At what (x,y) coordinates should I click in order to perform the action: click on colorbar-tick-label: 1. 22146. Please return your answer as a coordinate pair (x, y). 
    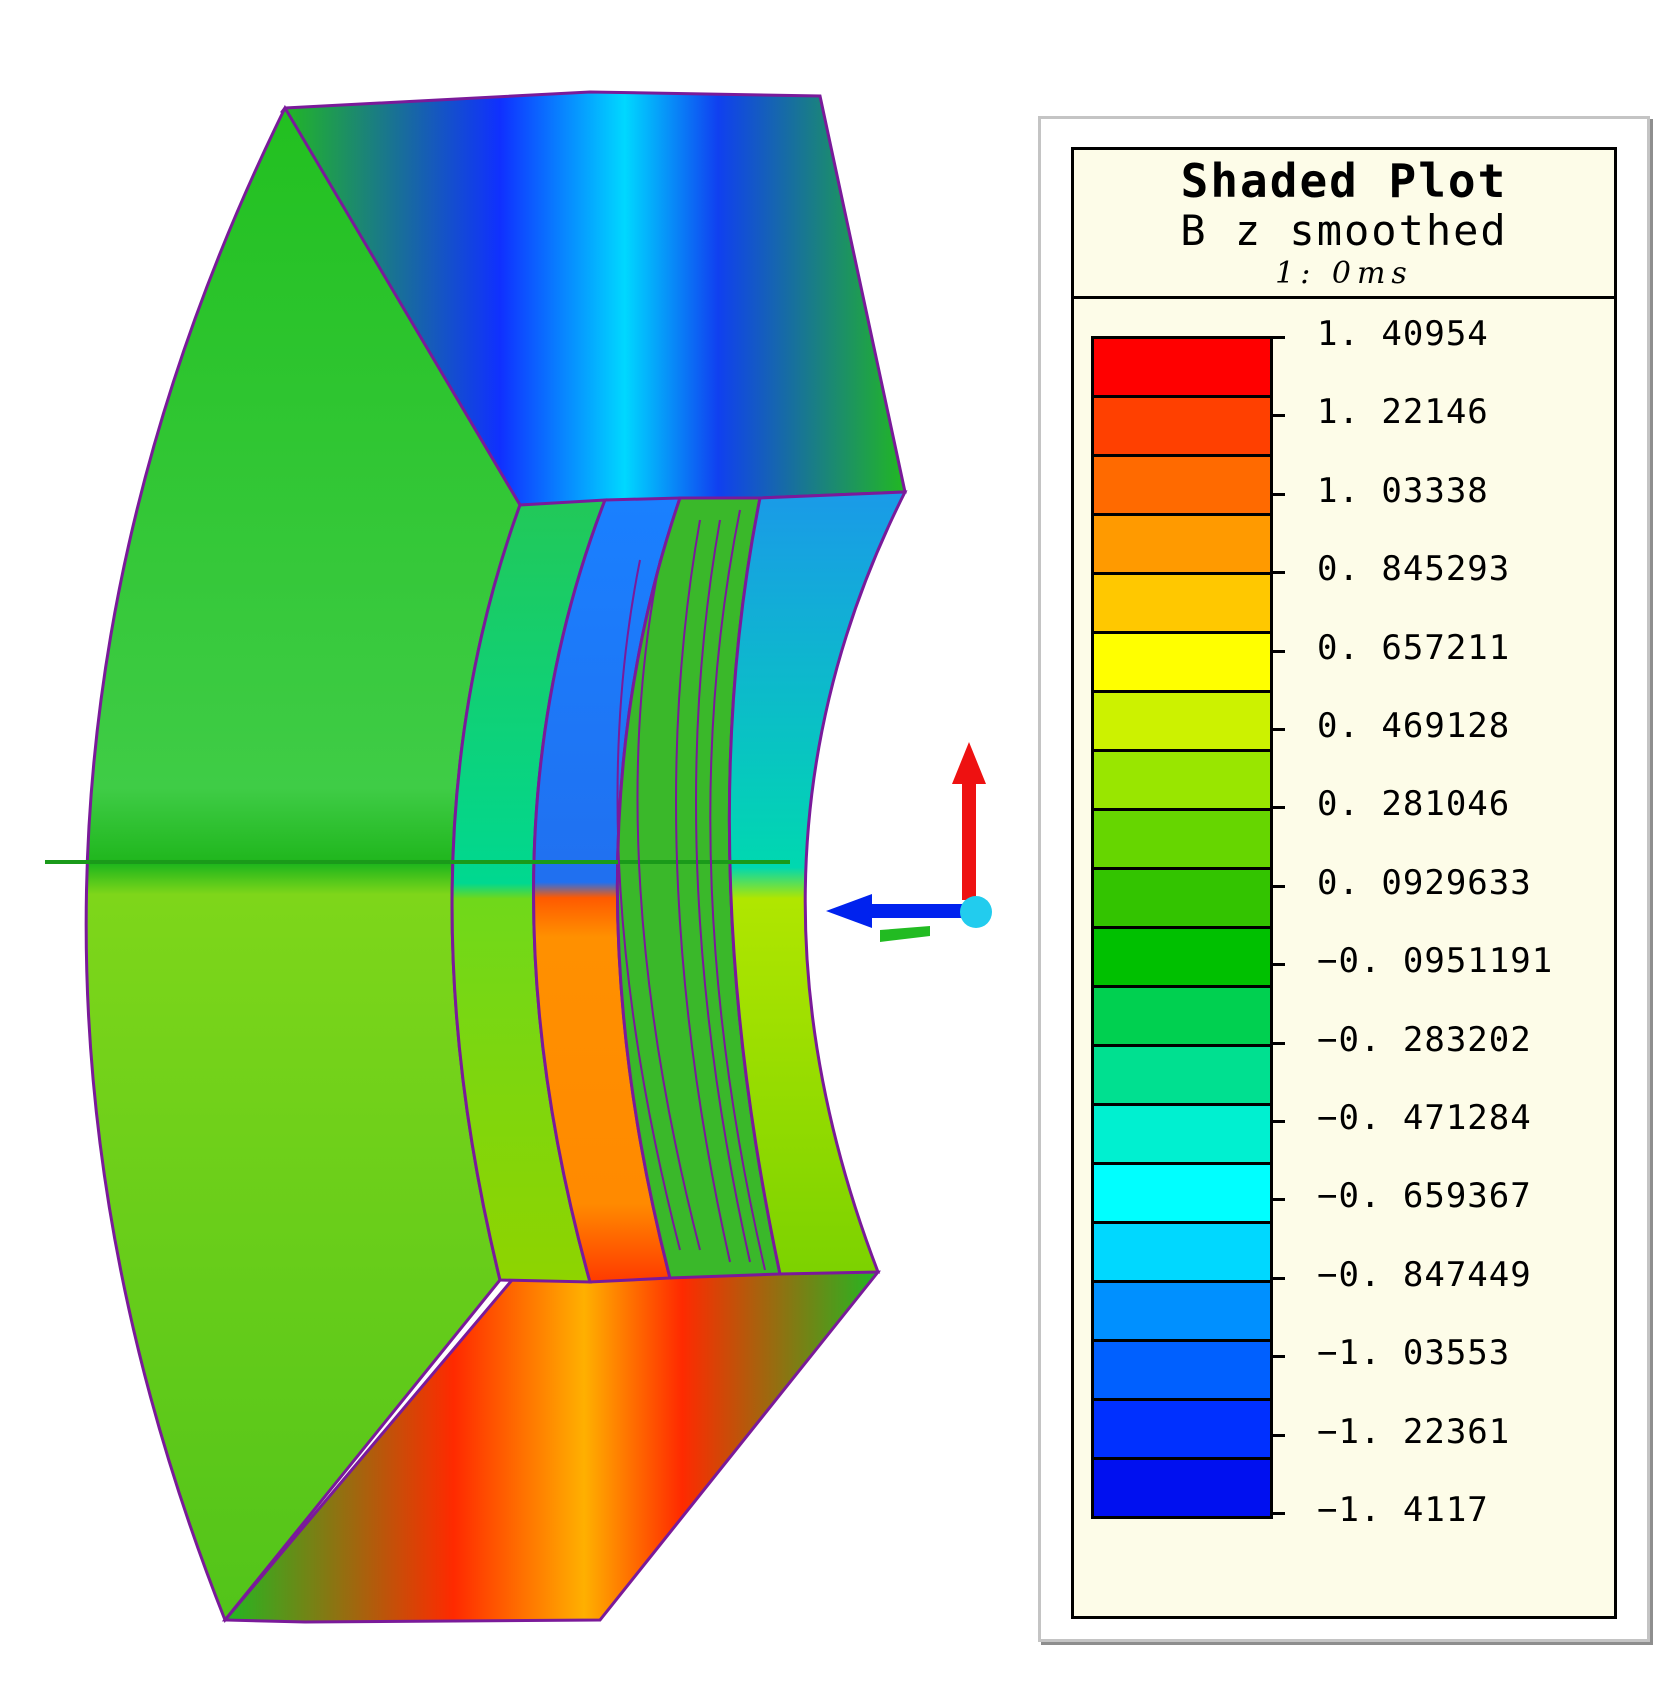
    Looking at the image, I should click on (1403, 412).